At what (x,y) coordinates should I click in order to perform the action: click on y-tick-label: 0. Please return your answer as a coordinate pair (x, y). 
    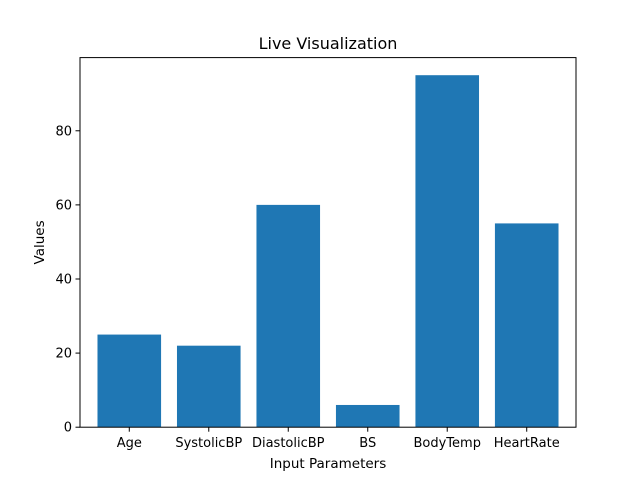
    Looking at the image, I should click on (68, 428).